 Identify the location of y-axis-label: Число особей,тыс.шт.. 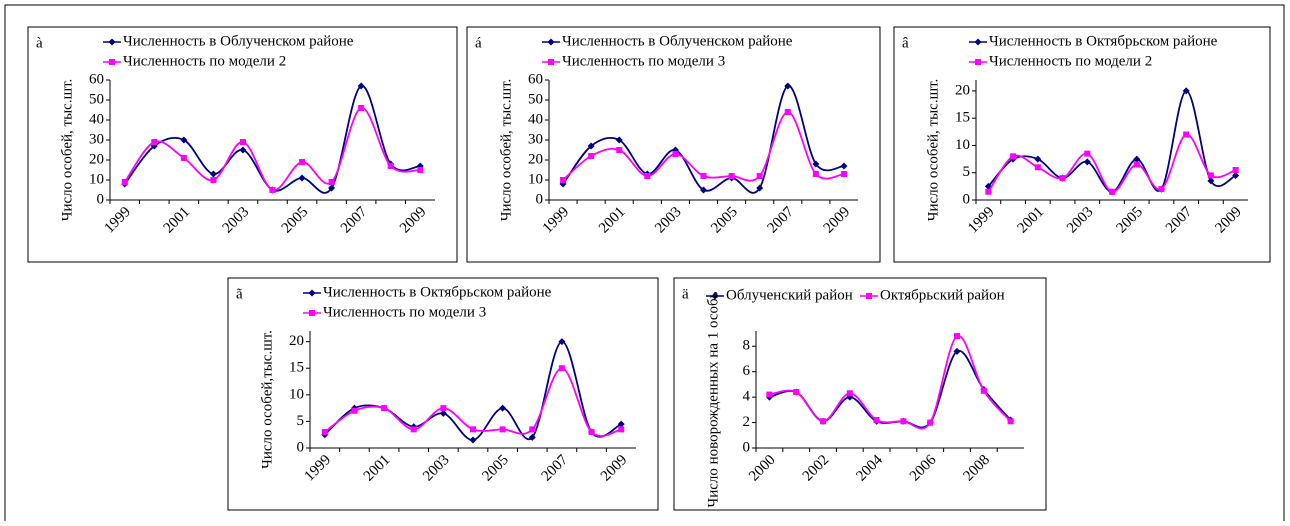
(267, 399).